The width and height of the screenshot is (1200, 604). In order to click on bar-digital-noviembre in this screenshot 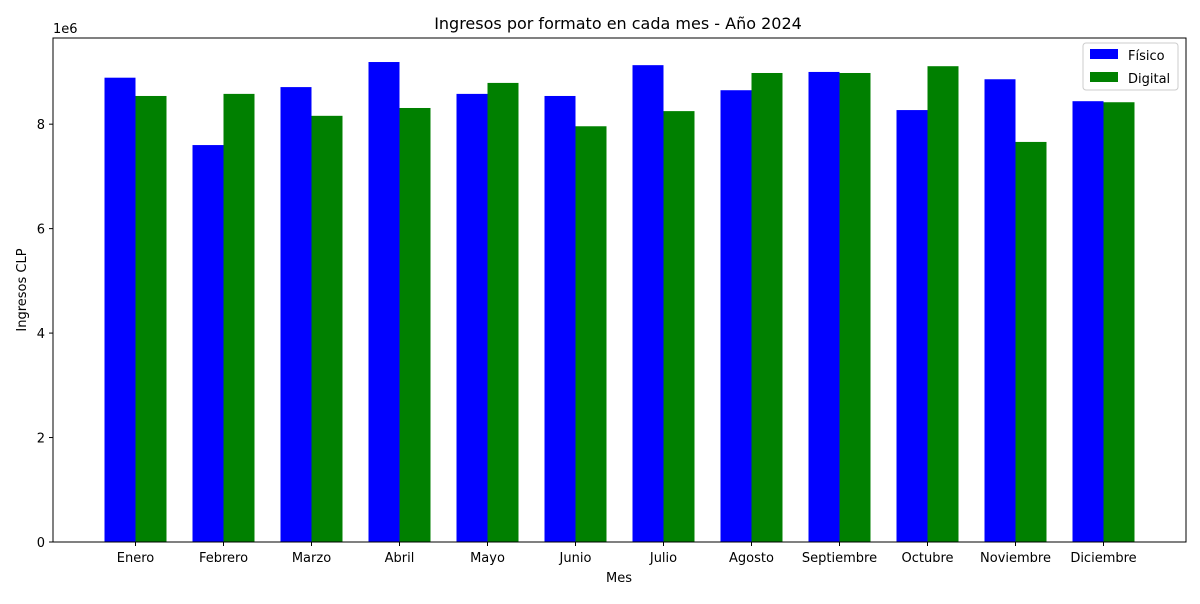, I will do `click(1031, 341)`.